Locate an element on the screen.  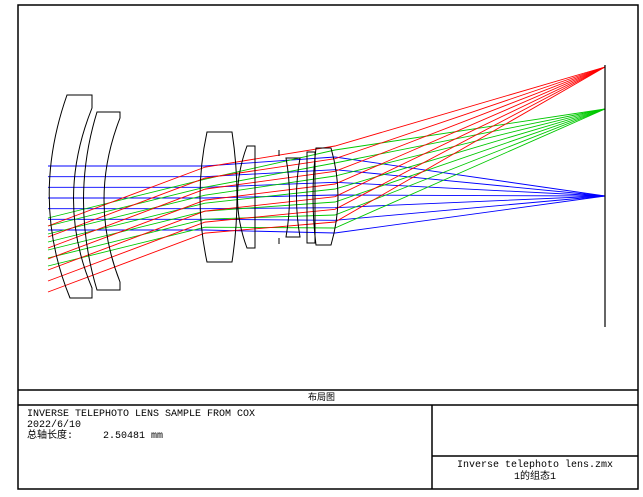
date-text: 2022/6/10 is located at coordinates (54, 425).